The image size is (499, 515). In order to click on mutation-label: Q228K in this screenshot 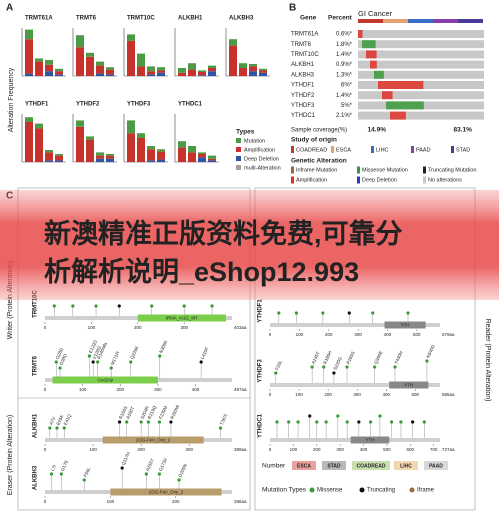, I will do `click(134, 352)`.